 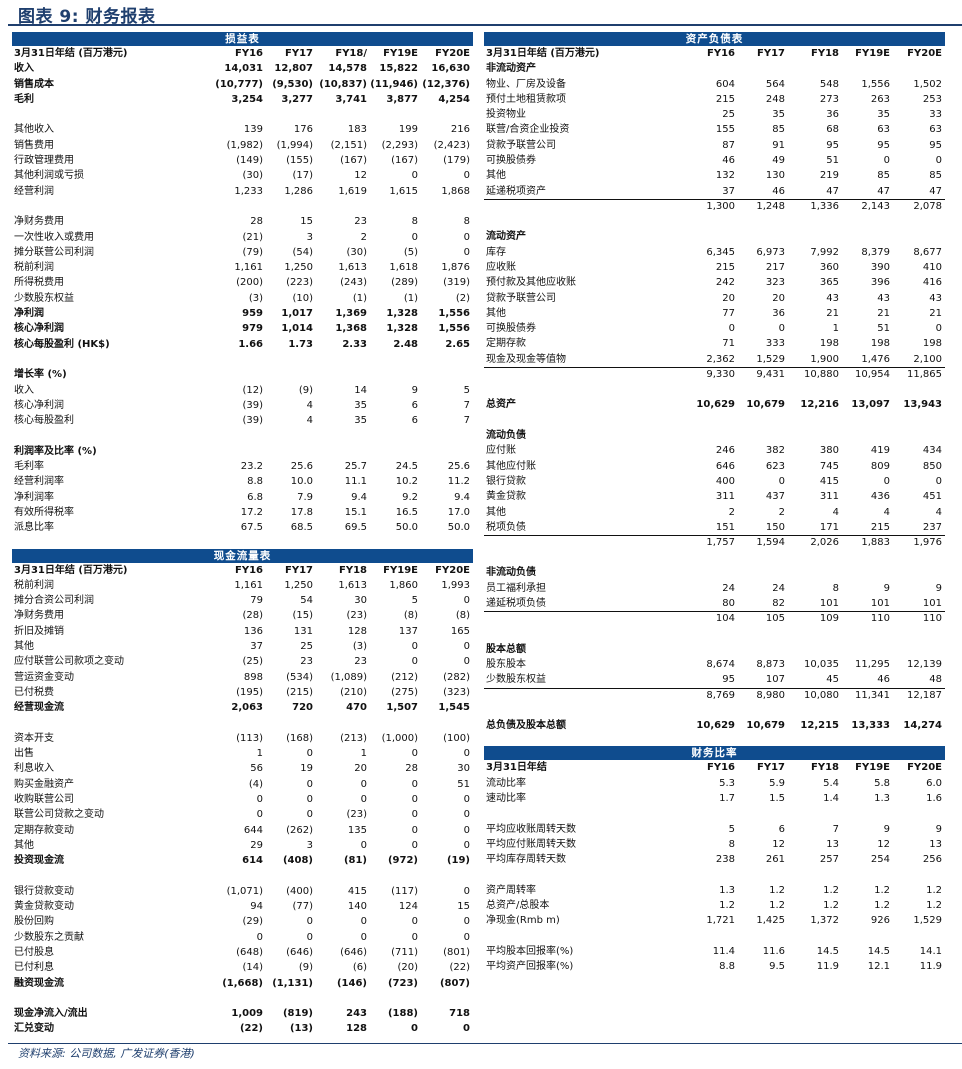 I want to click on table-row: 平均资产回报率(%) 8.8 9.5 11.9 12.1 11.9, so click(x=714, y=966).